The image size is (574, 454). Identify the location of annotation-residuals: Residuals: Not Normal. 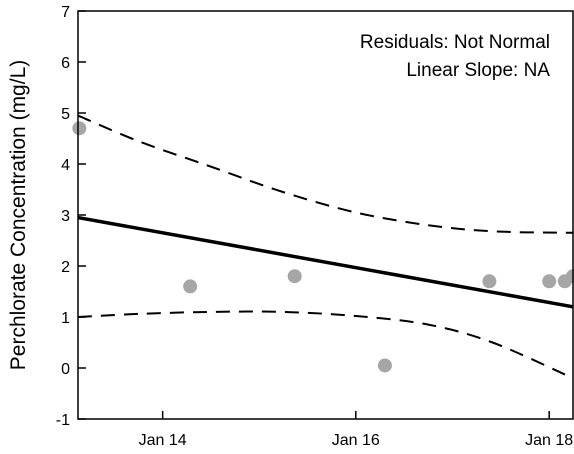
(455, 42).